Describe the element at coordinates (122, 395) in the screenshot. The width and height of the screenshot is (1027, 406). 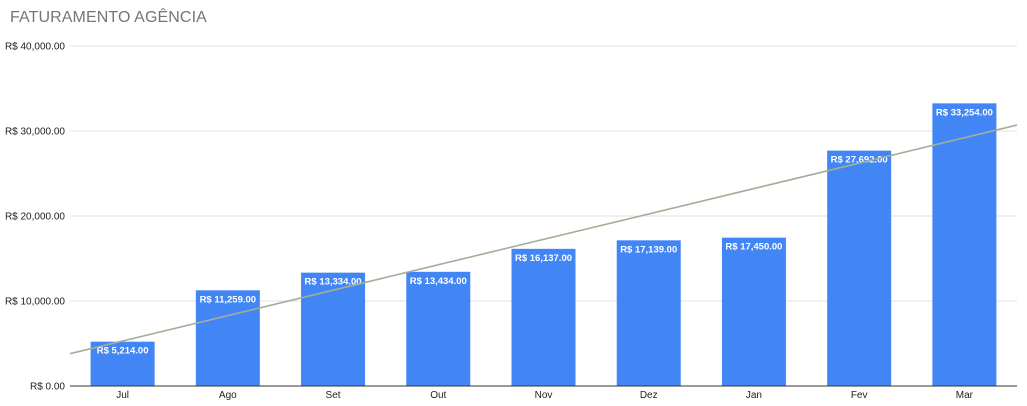
I see `x-tick-label: Jul` at that location.